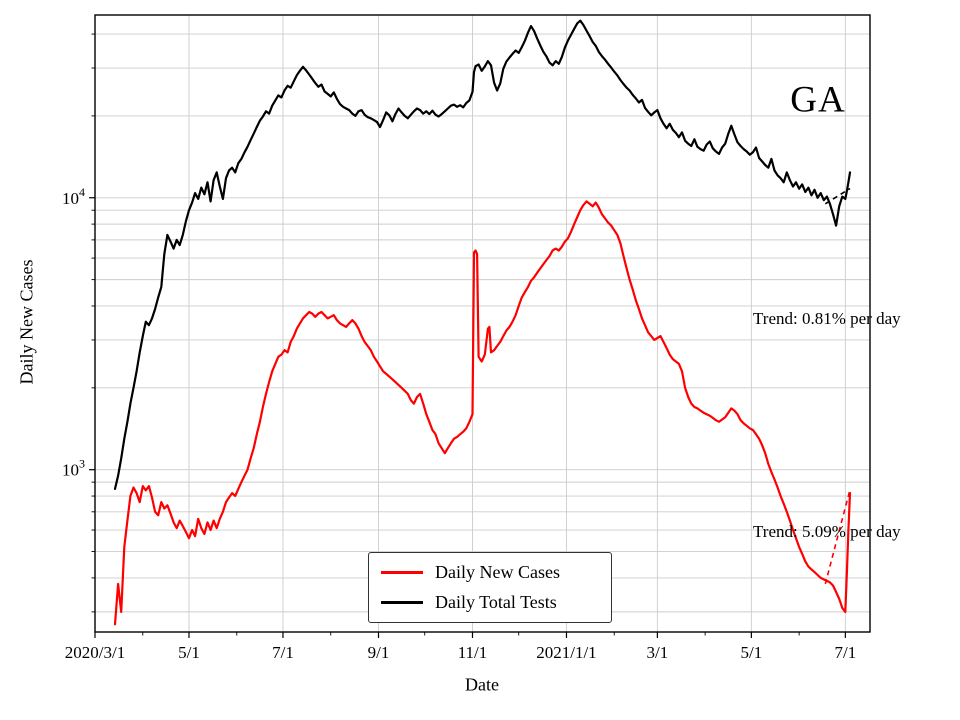 This screenshot has height=720, width=960. Describe the element at coordinates (497, 572) in the screenshot. I see `legend-label-daily-new-cases: Daily New Cases` at that location.